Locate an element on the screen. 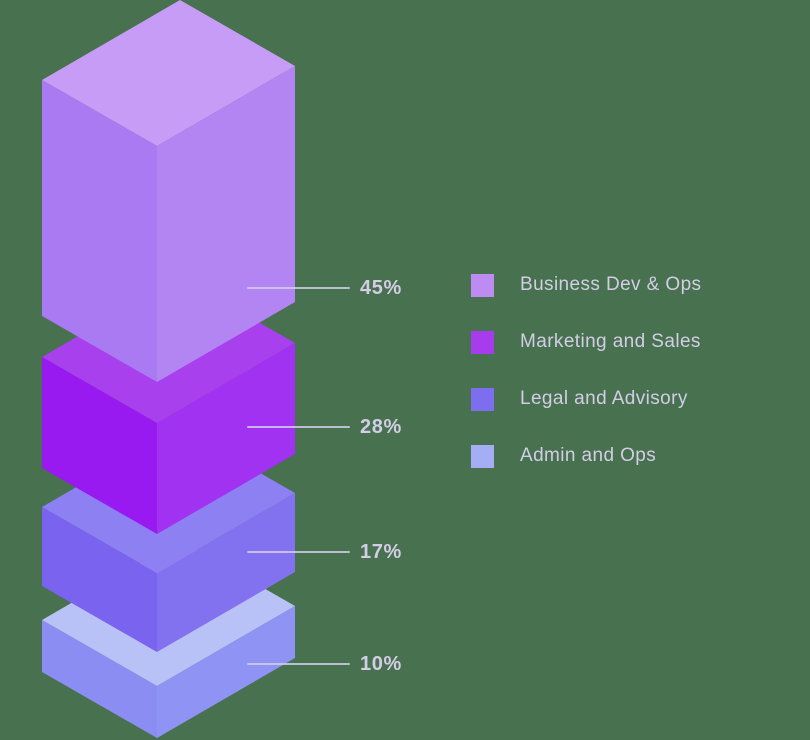 Image resolution: width=810 pixels, height=740 pixels. bar-45pct-left-face is located at coordinates (99, 231).